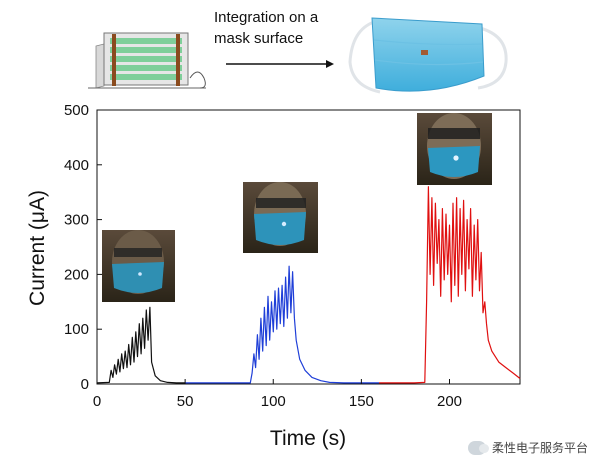 The image size is (600, 469). What do you see at coordinates (308, 438) in the screenshot?
I see `x-axis-title: Time (s)` at bounding box center [308, 438].